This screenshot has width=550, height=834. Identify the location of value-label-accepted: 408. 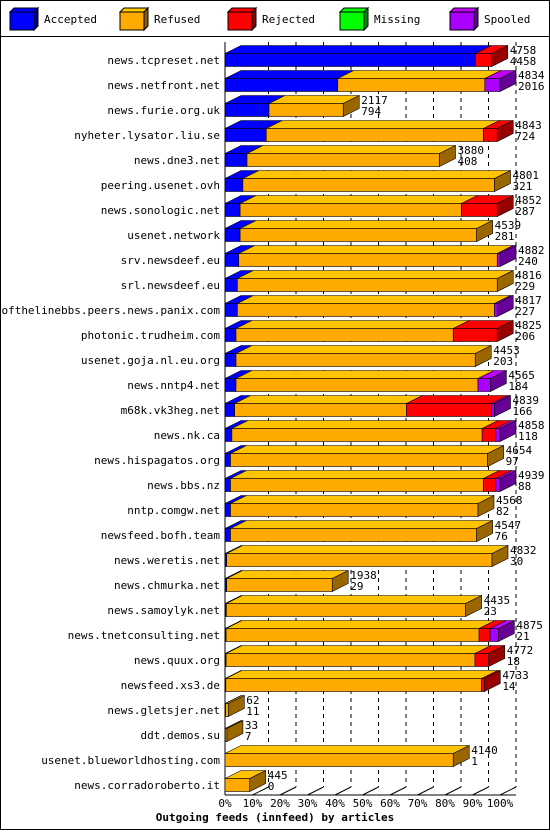
(468, 161).